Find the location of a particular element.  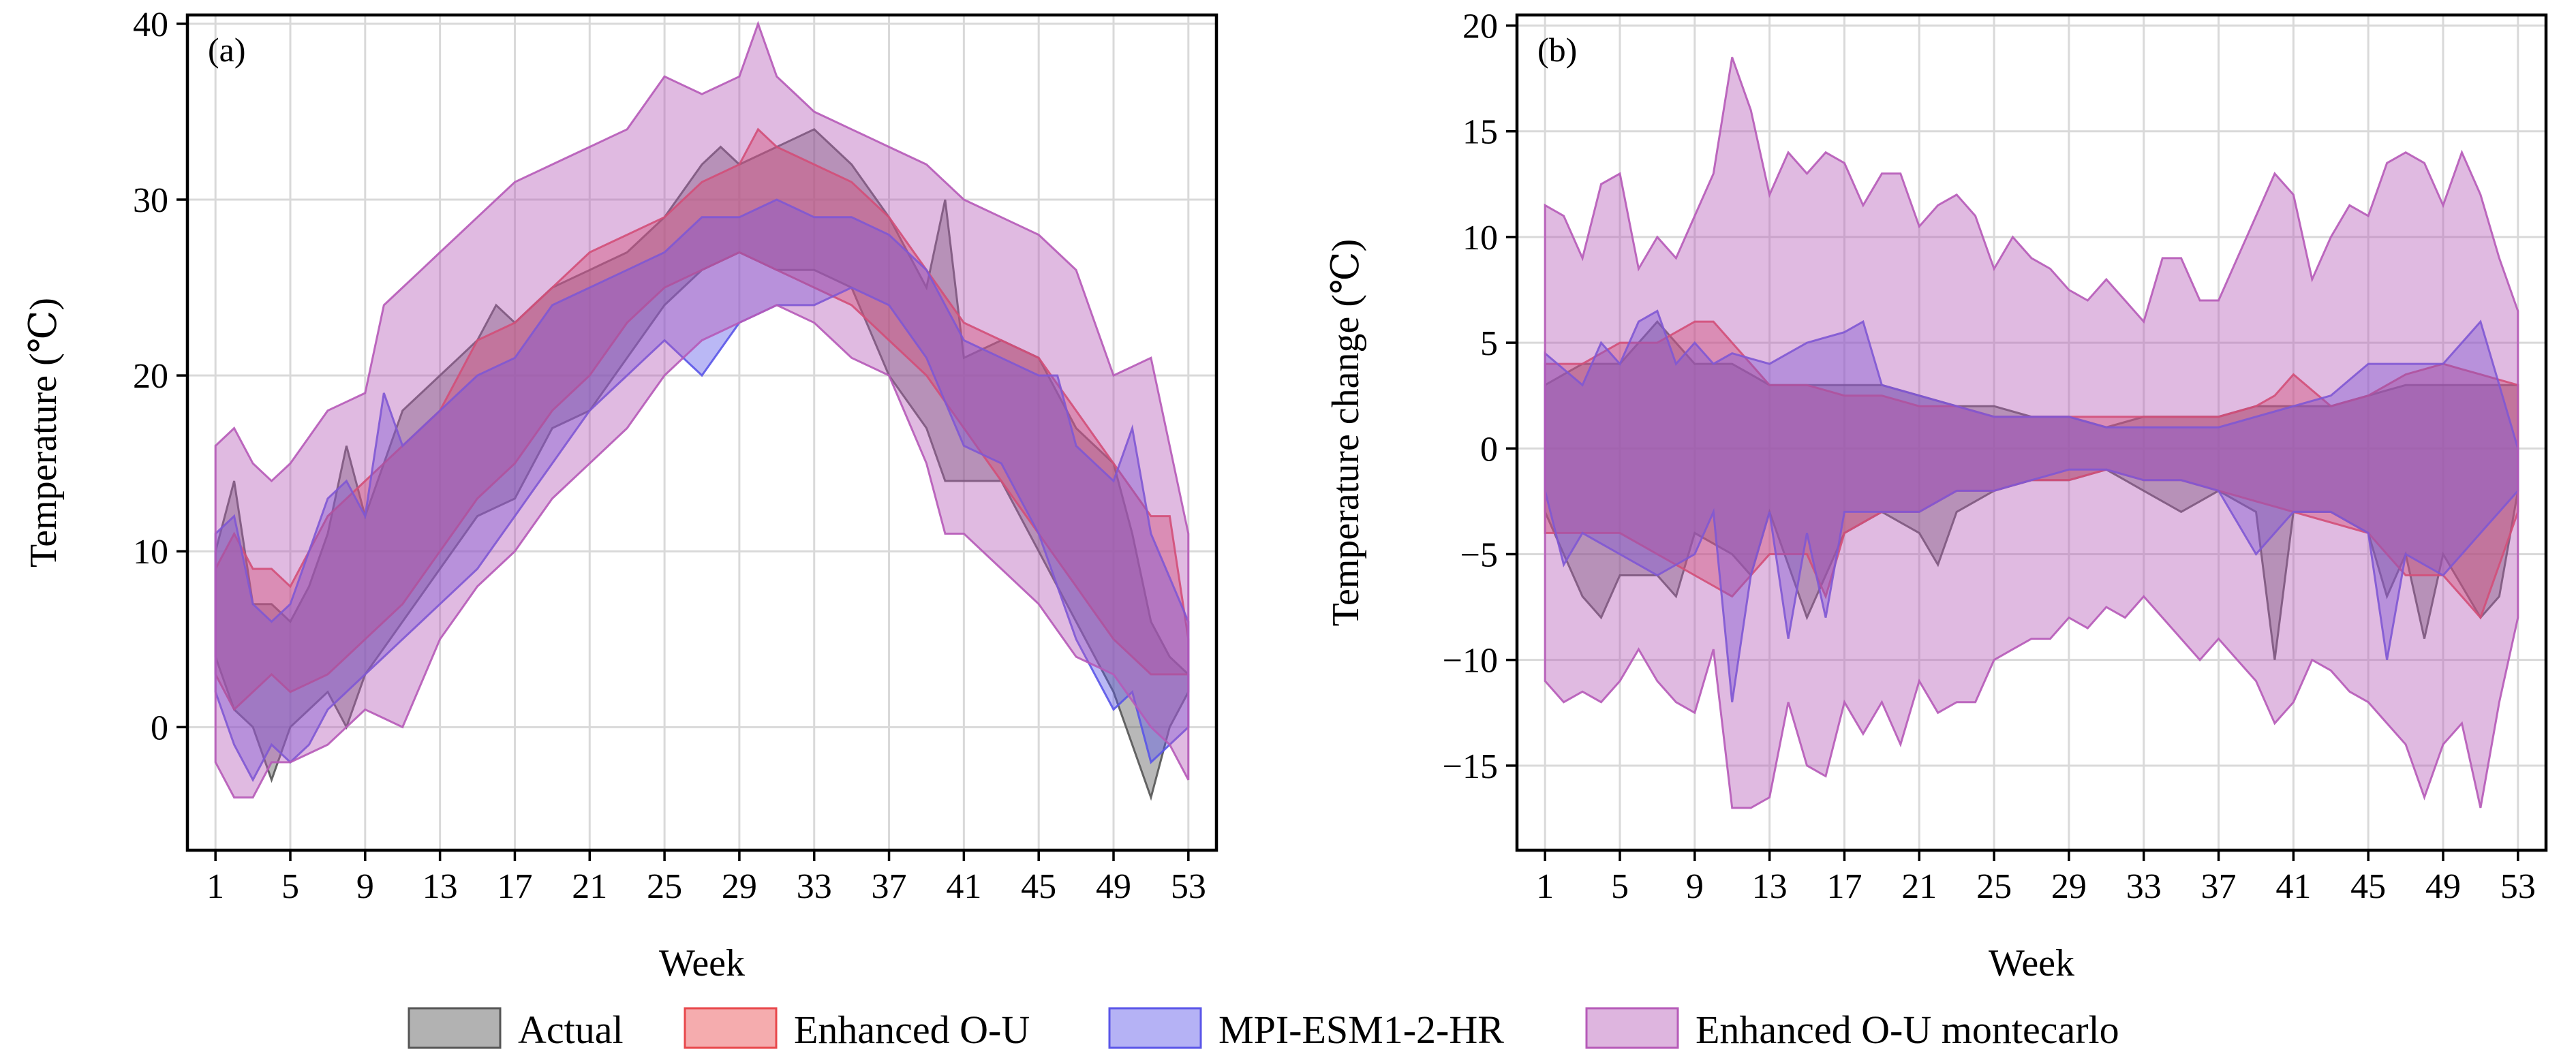

legend-item-enhanced-o-u-montecarlo: Enhanced O-U montecarlo is located at coordinates (1852, 1029).